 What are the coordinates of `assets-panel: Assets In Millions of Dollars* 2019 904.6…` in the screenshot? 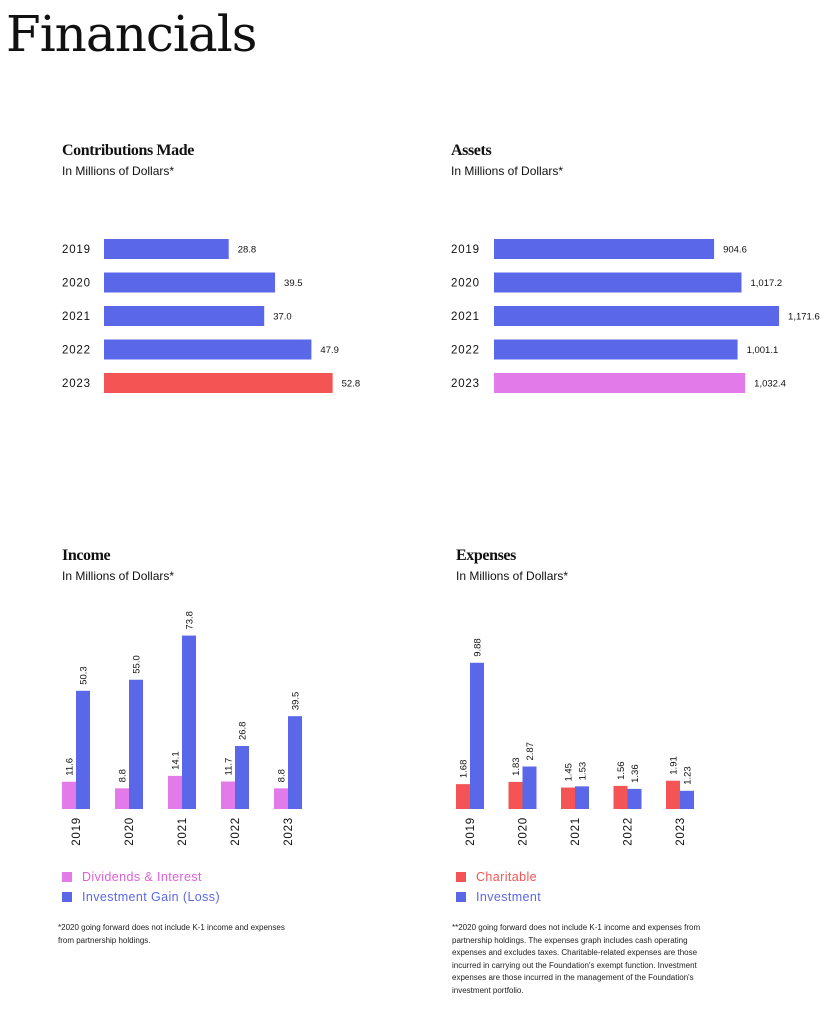 It's located at (636, 272).